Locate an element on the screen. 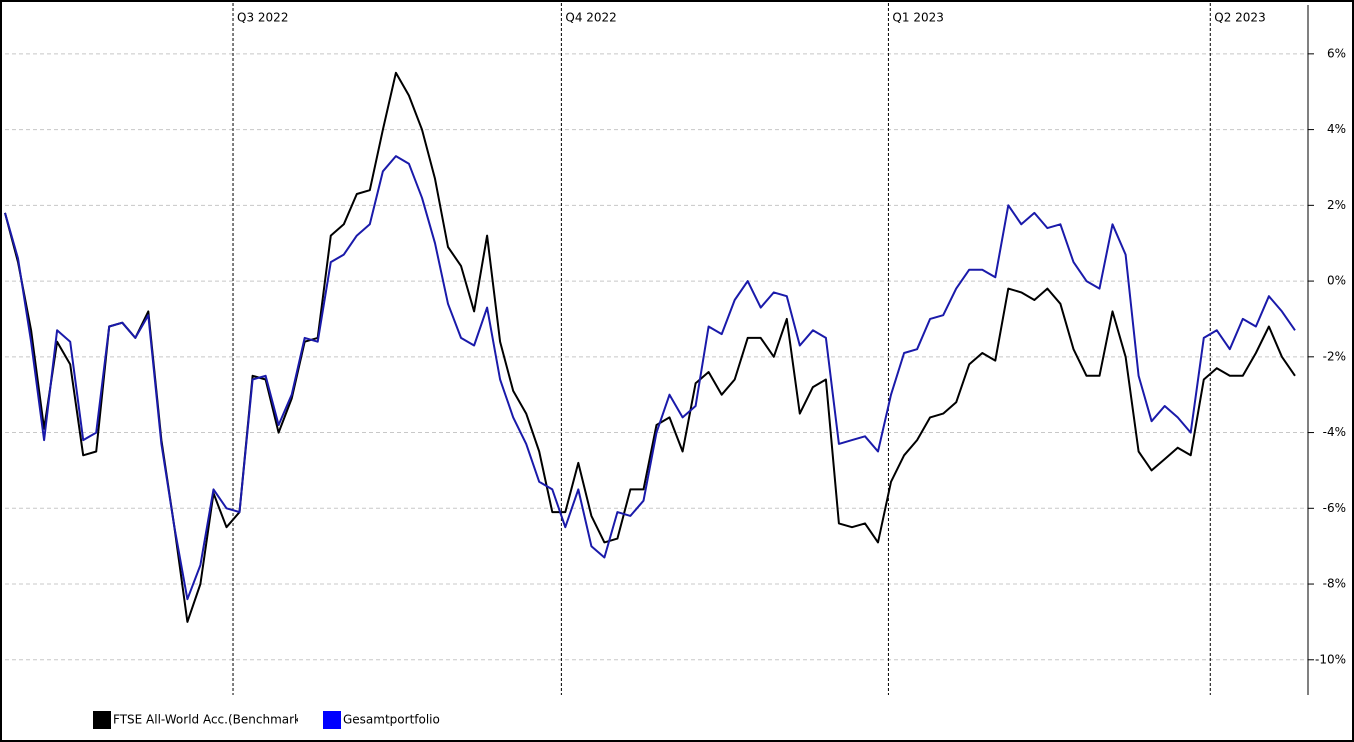 The width and height of the screenshot is (1354, 742). y-tick-label: -10% is located at coordinates (1330, 659).